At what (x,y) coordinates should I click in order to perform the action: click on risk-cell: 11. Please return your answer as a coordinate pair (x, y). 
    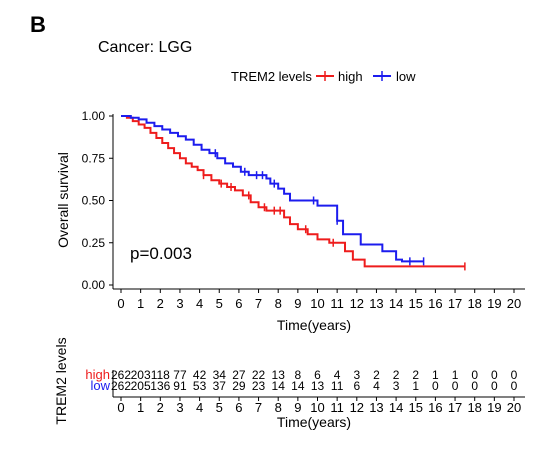
    Looking at the image, I should click on (337, 386).